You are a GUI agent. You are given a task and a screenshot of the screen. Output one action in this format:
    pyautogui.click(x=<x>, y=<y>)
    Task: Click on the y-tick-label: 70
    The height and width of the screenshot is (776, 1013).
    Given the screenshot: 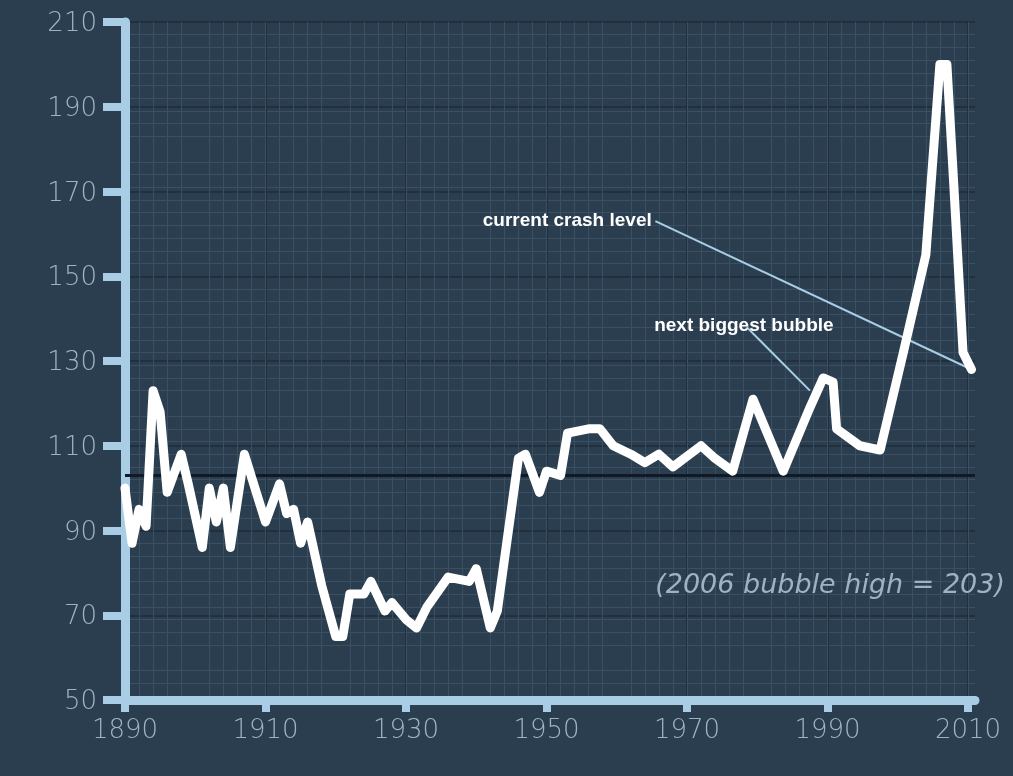 What is the action you would take?
    pyautogui.click(x=80, y=615)
    